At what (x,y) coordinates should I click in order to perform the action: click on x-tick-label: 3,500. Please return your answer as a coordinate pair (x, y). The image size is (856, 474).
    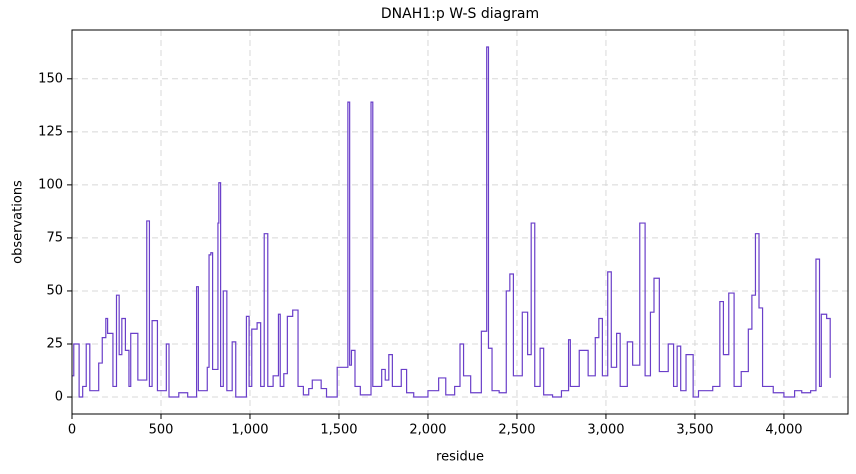
    Looking at the image, I should click on (694, 430).